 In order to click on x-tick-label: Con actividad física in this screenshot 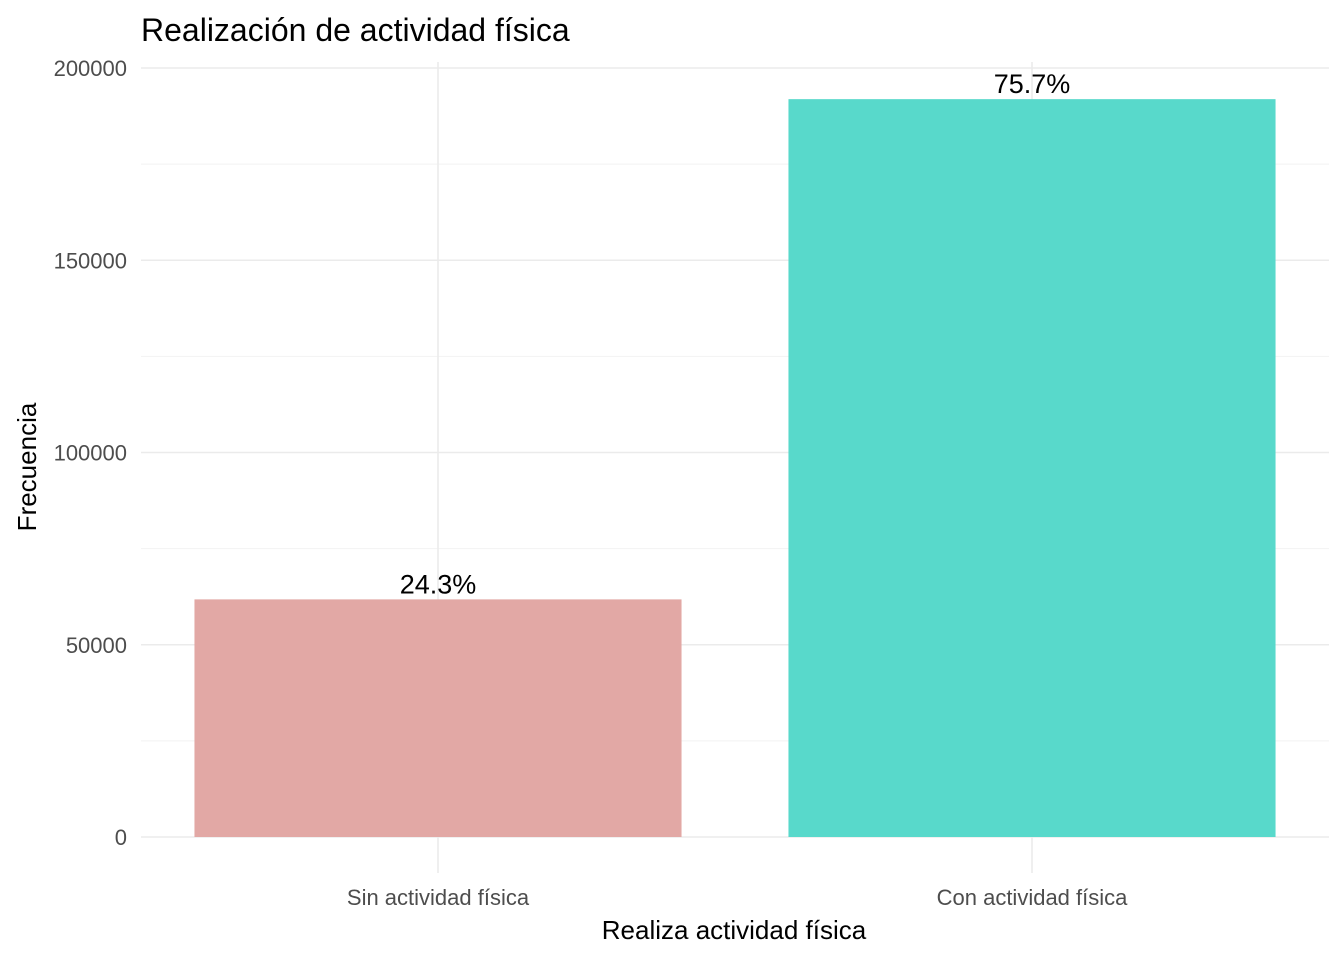, I will do `click(1033, 897)`.